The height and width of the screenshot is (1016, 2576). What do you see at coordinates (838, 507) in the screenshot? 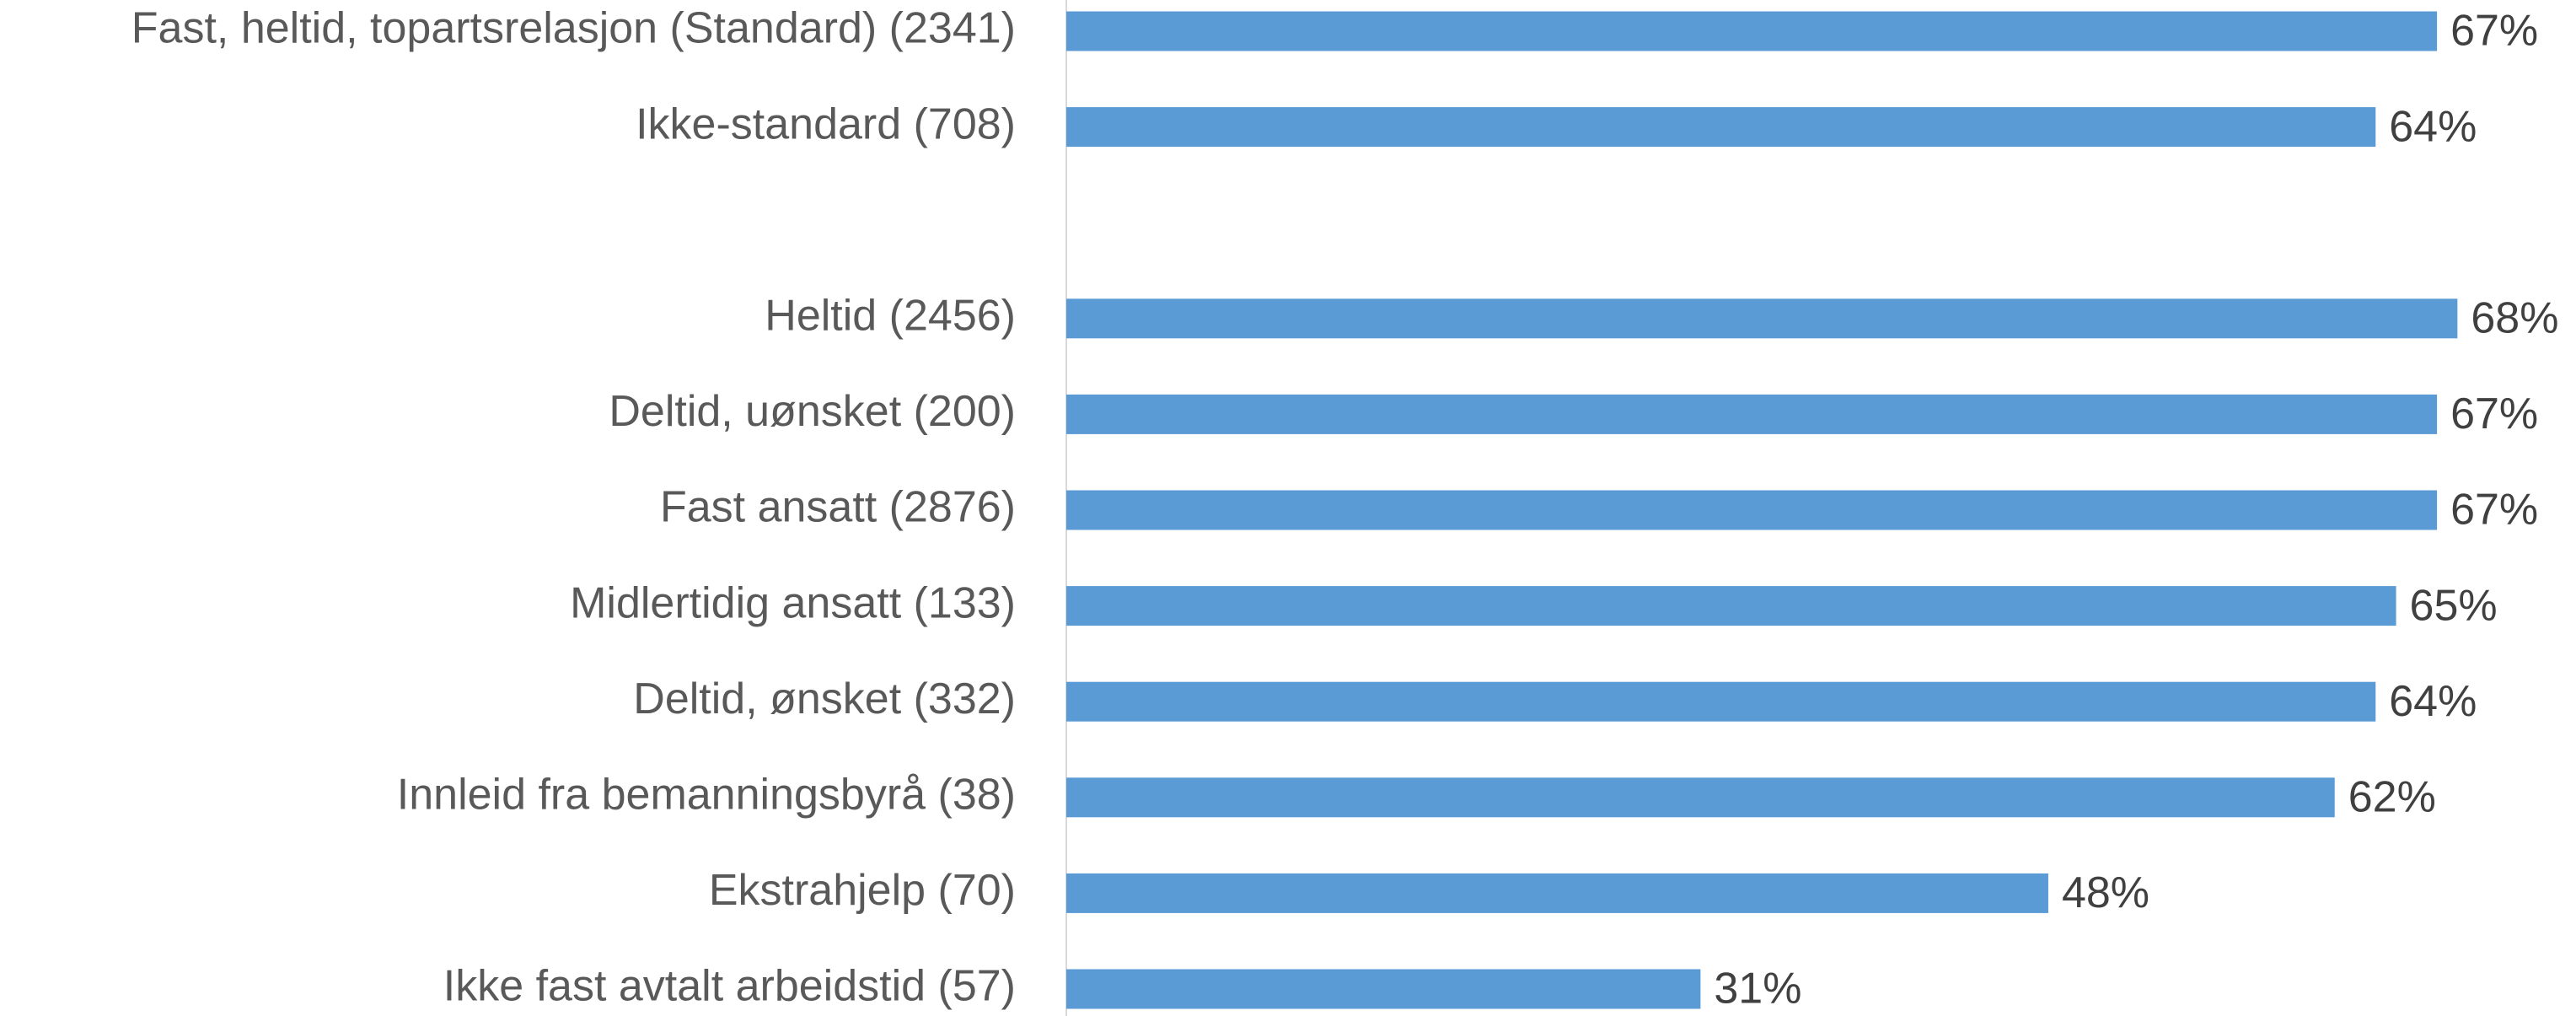
I see `category-label: Fast ansatt (2876)` at bounding box center [838, 507].